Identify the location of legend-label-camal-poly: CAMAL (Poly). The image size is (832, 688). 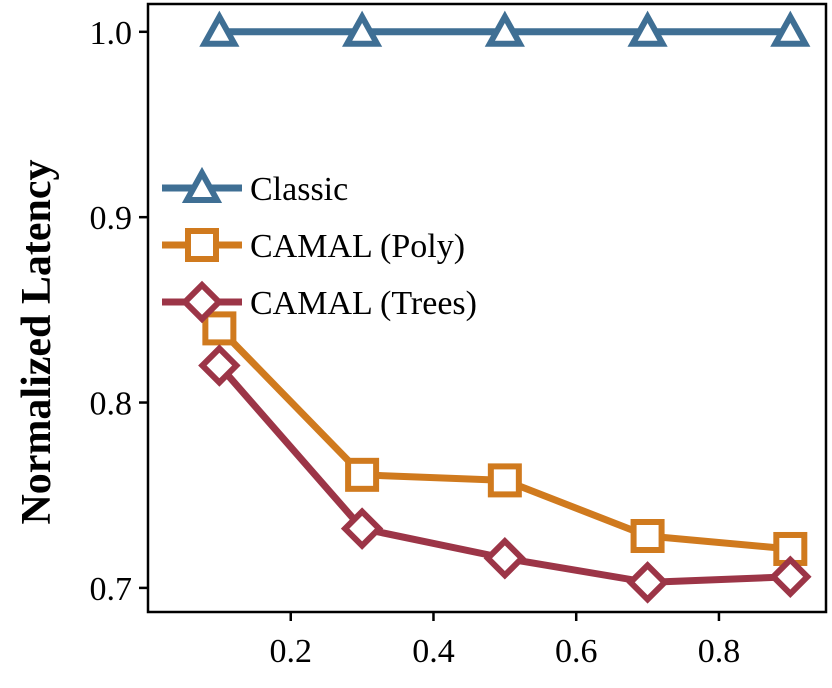
(357, 246).